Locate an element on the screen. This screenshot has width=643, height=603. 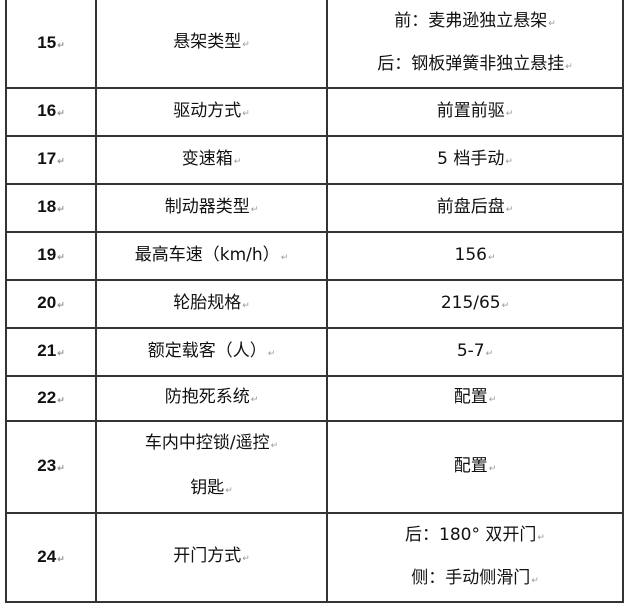
item-value-text: 后：钢板弹簧非独立悬挂↵ is located at coordinates (475, 65).